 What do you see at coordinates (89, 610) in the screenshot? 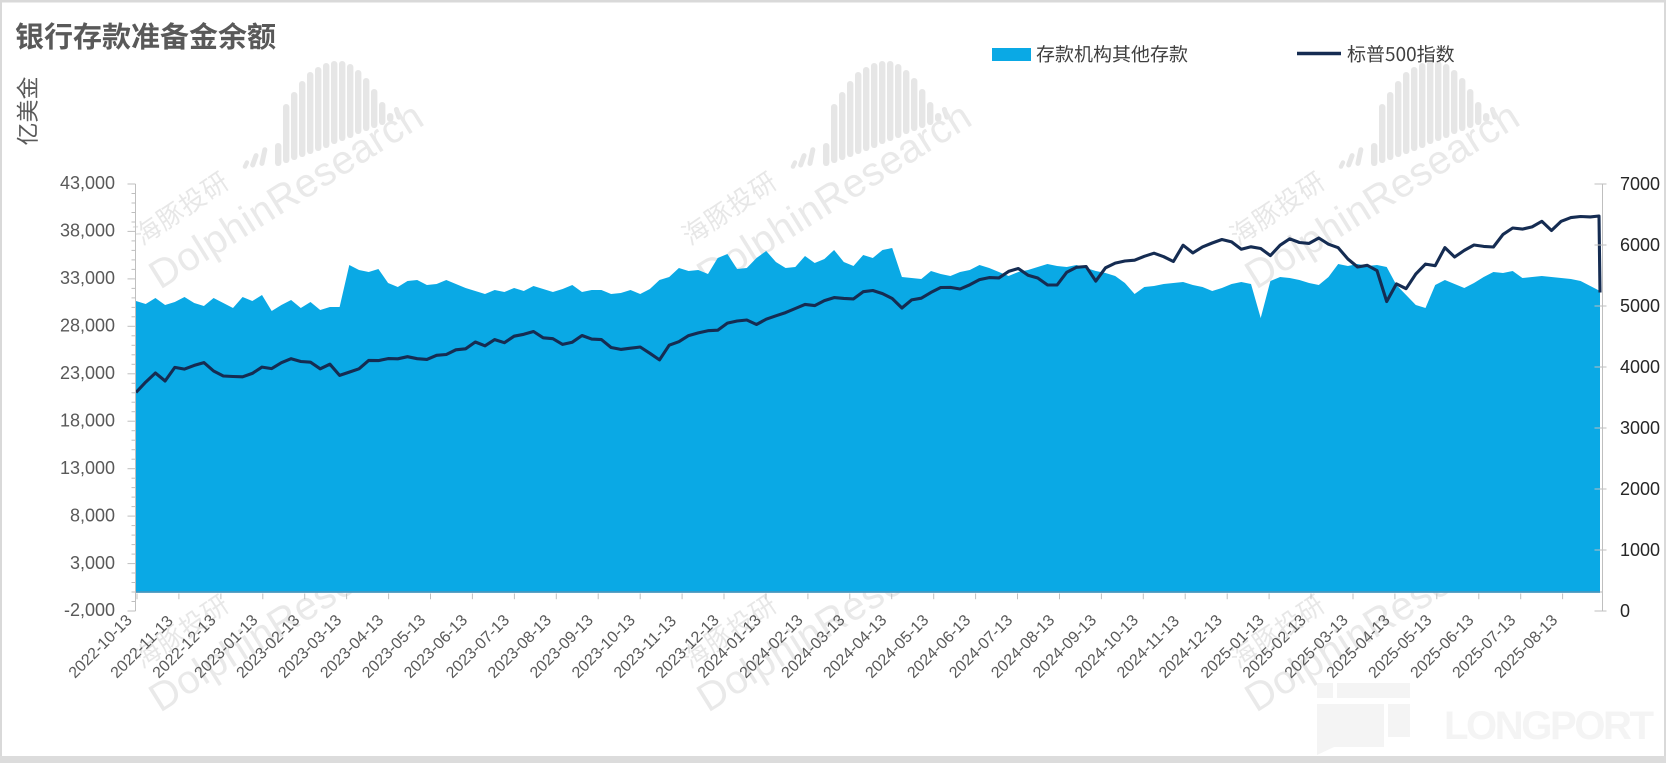
I see `svg-text: -2,000` at bounding box center [89, 610].